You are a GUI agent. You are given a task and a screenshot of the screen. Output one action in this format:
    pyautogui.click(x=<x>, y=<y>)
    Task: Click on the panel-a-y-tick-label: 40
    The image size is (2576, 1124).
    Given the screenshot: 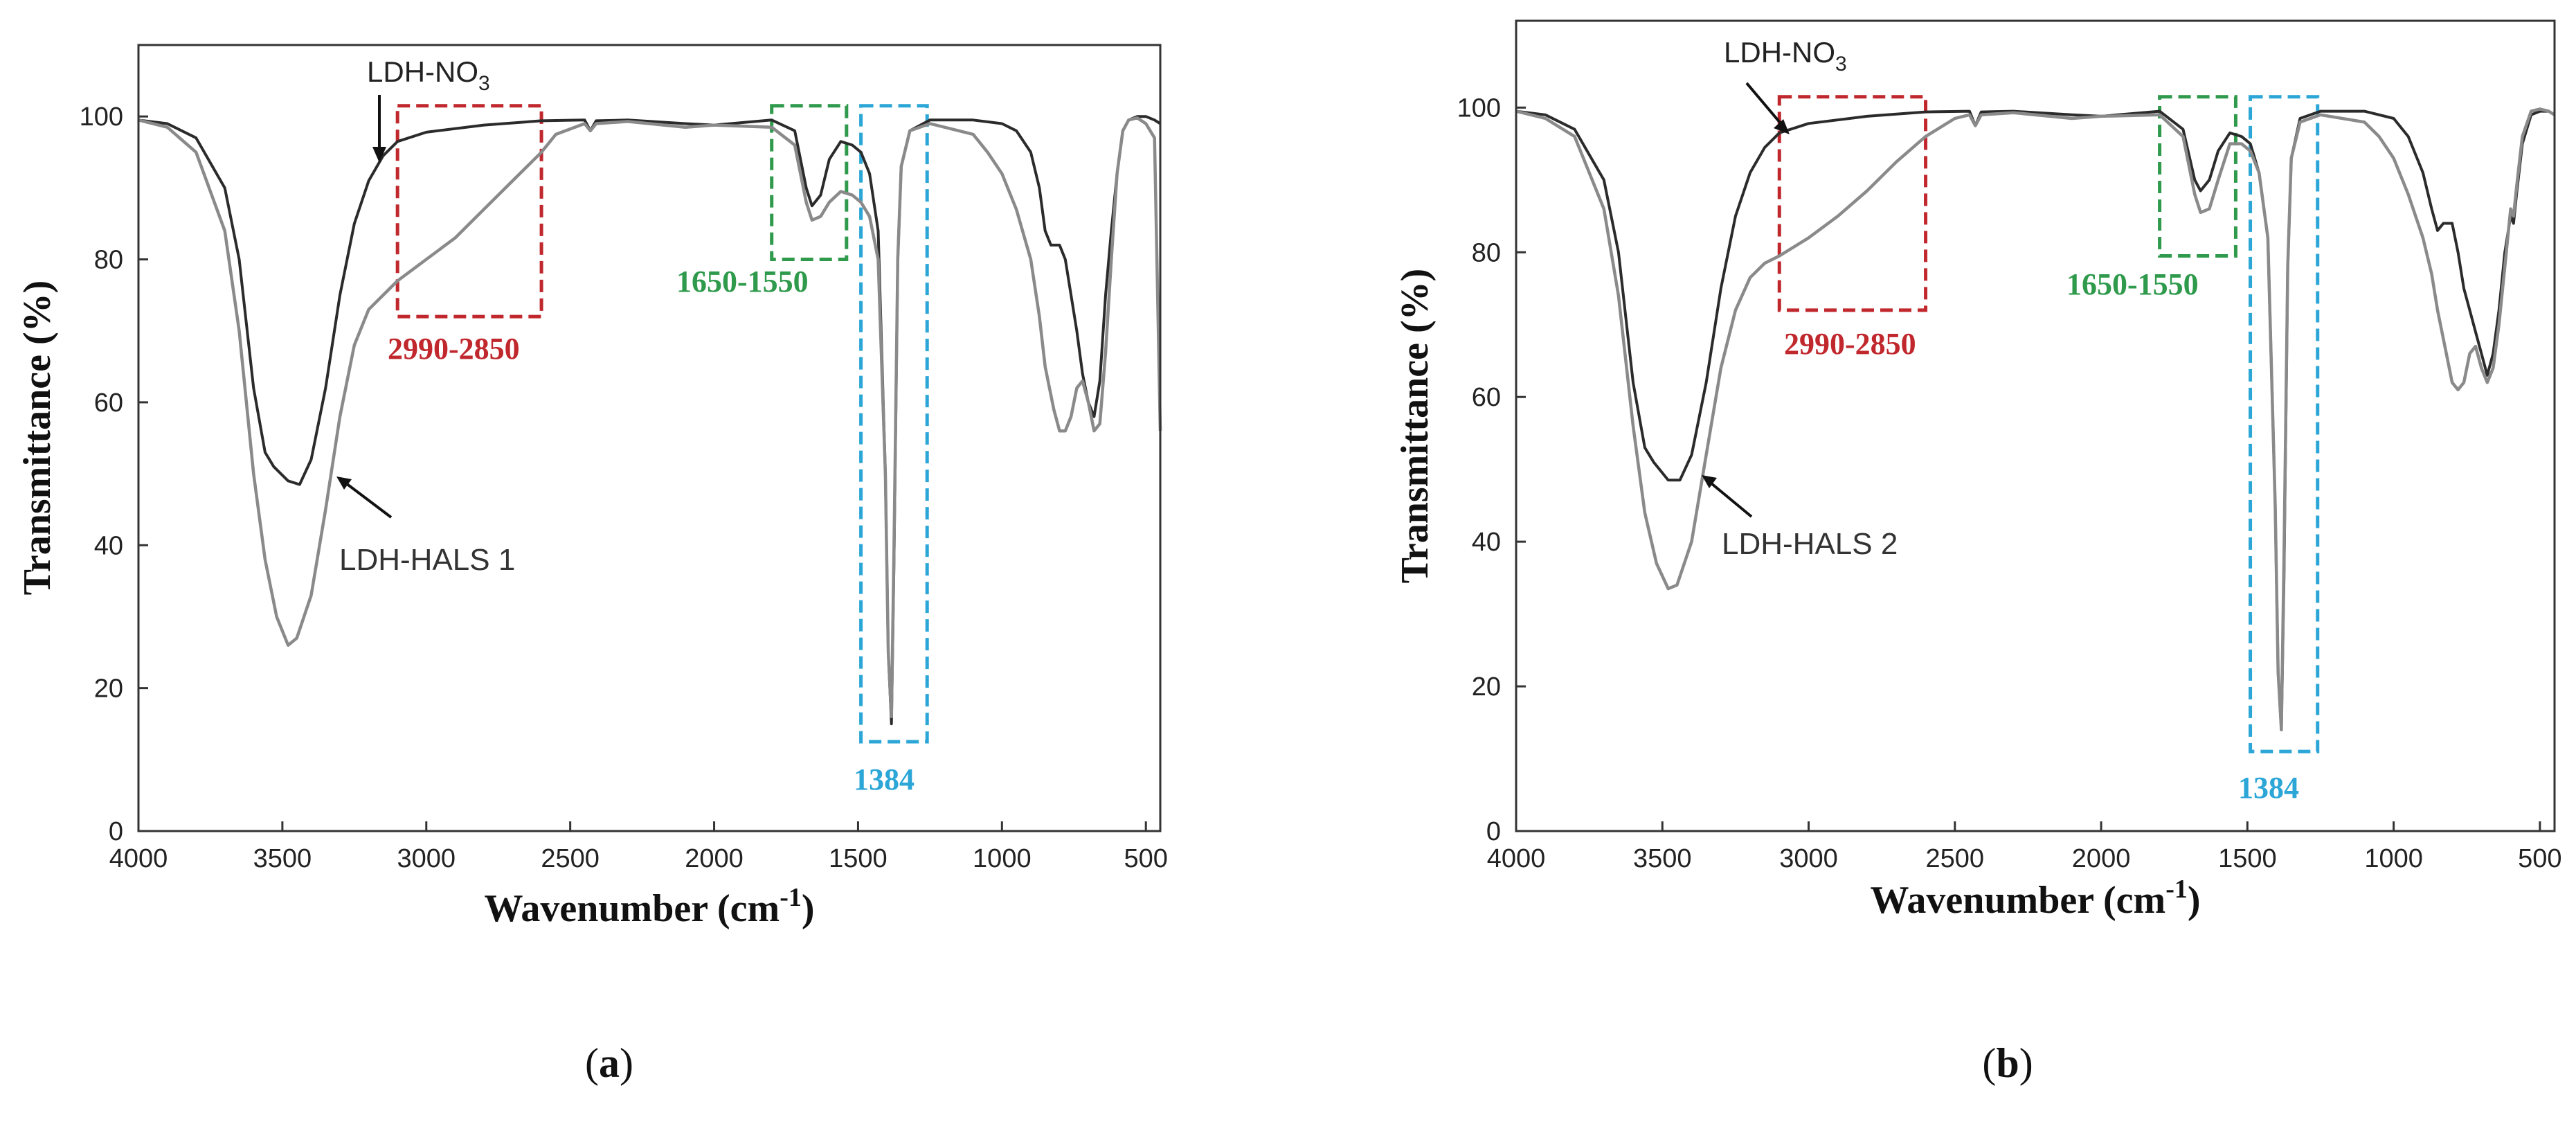 What is the action you would take?
    pyautogui.click(x=109, y=545)
    